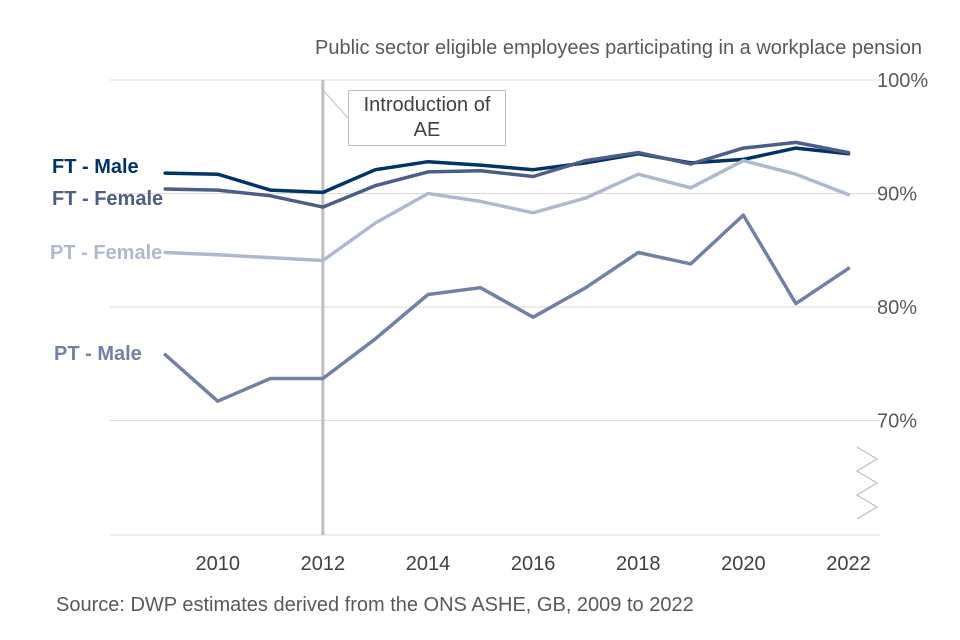 This screenshot has width=960, height=640. What do you see at coordinates (848, 564) in the screenshot?
I see `x-tick-label-2022: 2022` at bounding box center [848, 564].